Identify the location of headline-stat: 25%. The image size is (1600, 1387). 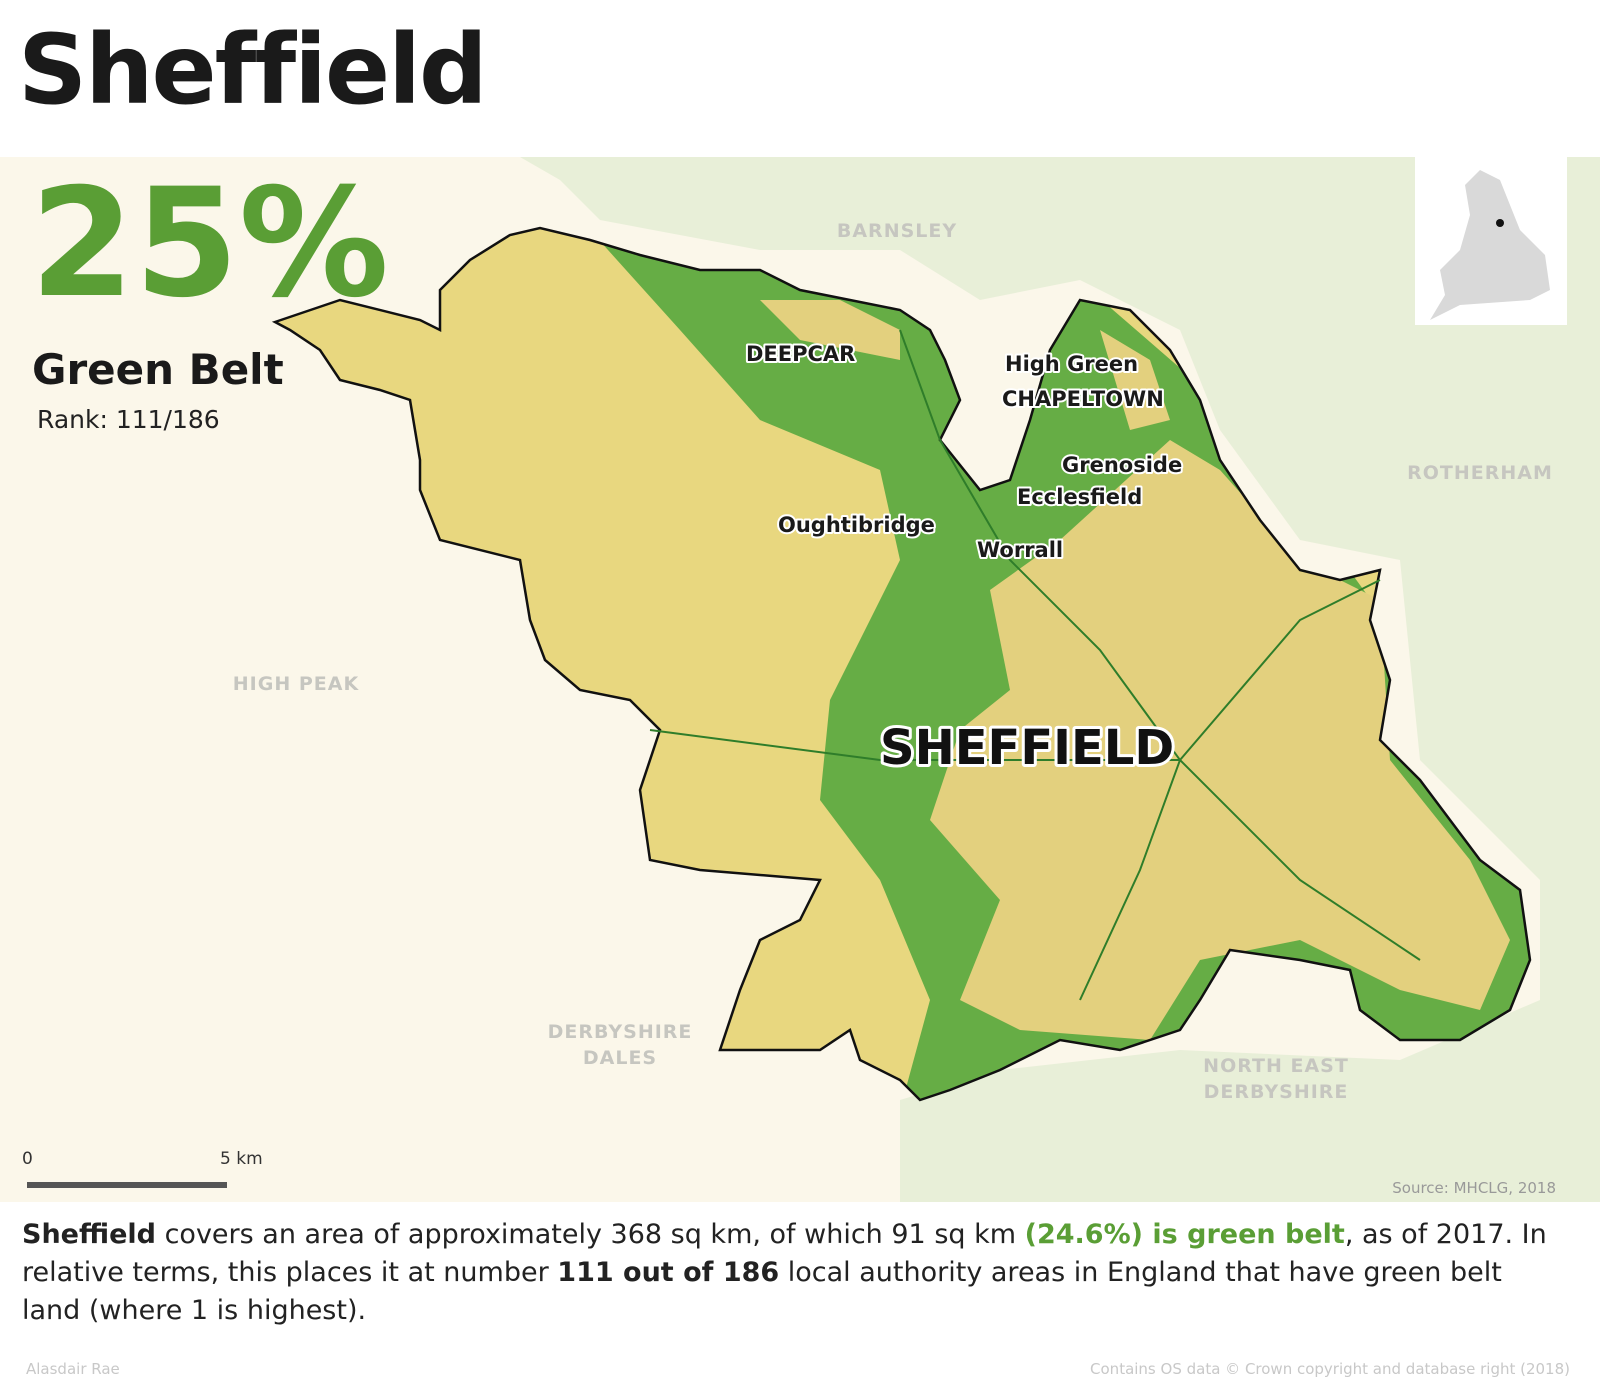
(209, 244).